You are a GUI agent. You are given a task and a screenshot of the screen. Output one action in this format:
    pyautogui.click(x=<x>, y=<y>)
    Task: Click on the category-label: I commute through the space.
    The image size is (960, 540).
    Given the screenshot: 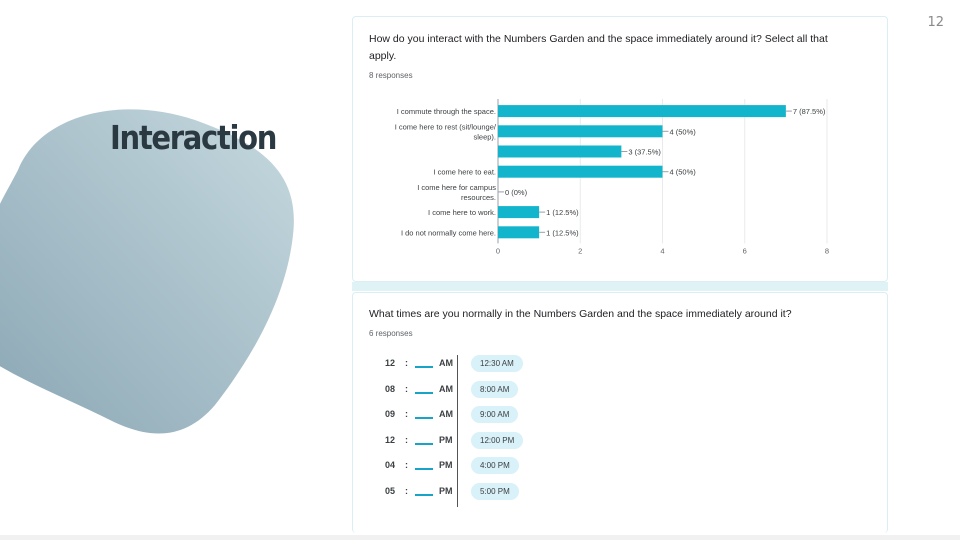 What is the action you would take?
    pyautogui.click(x=446, y=111)
    